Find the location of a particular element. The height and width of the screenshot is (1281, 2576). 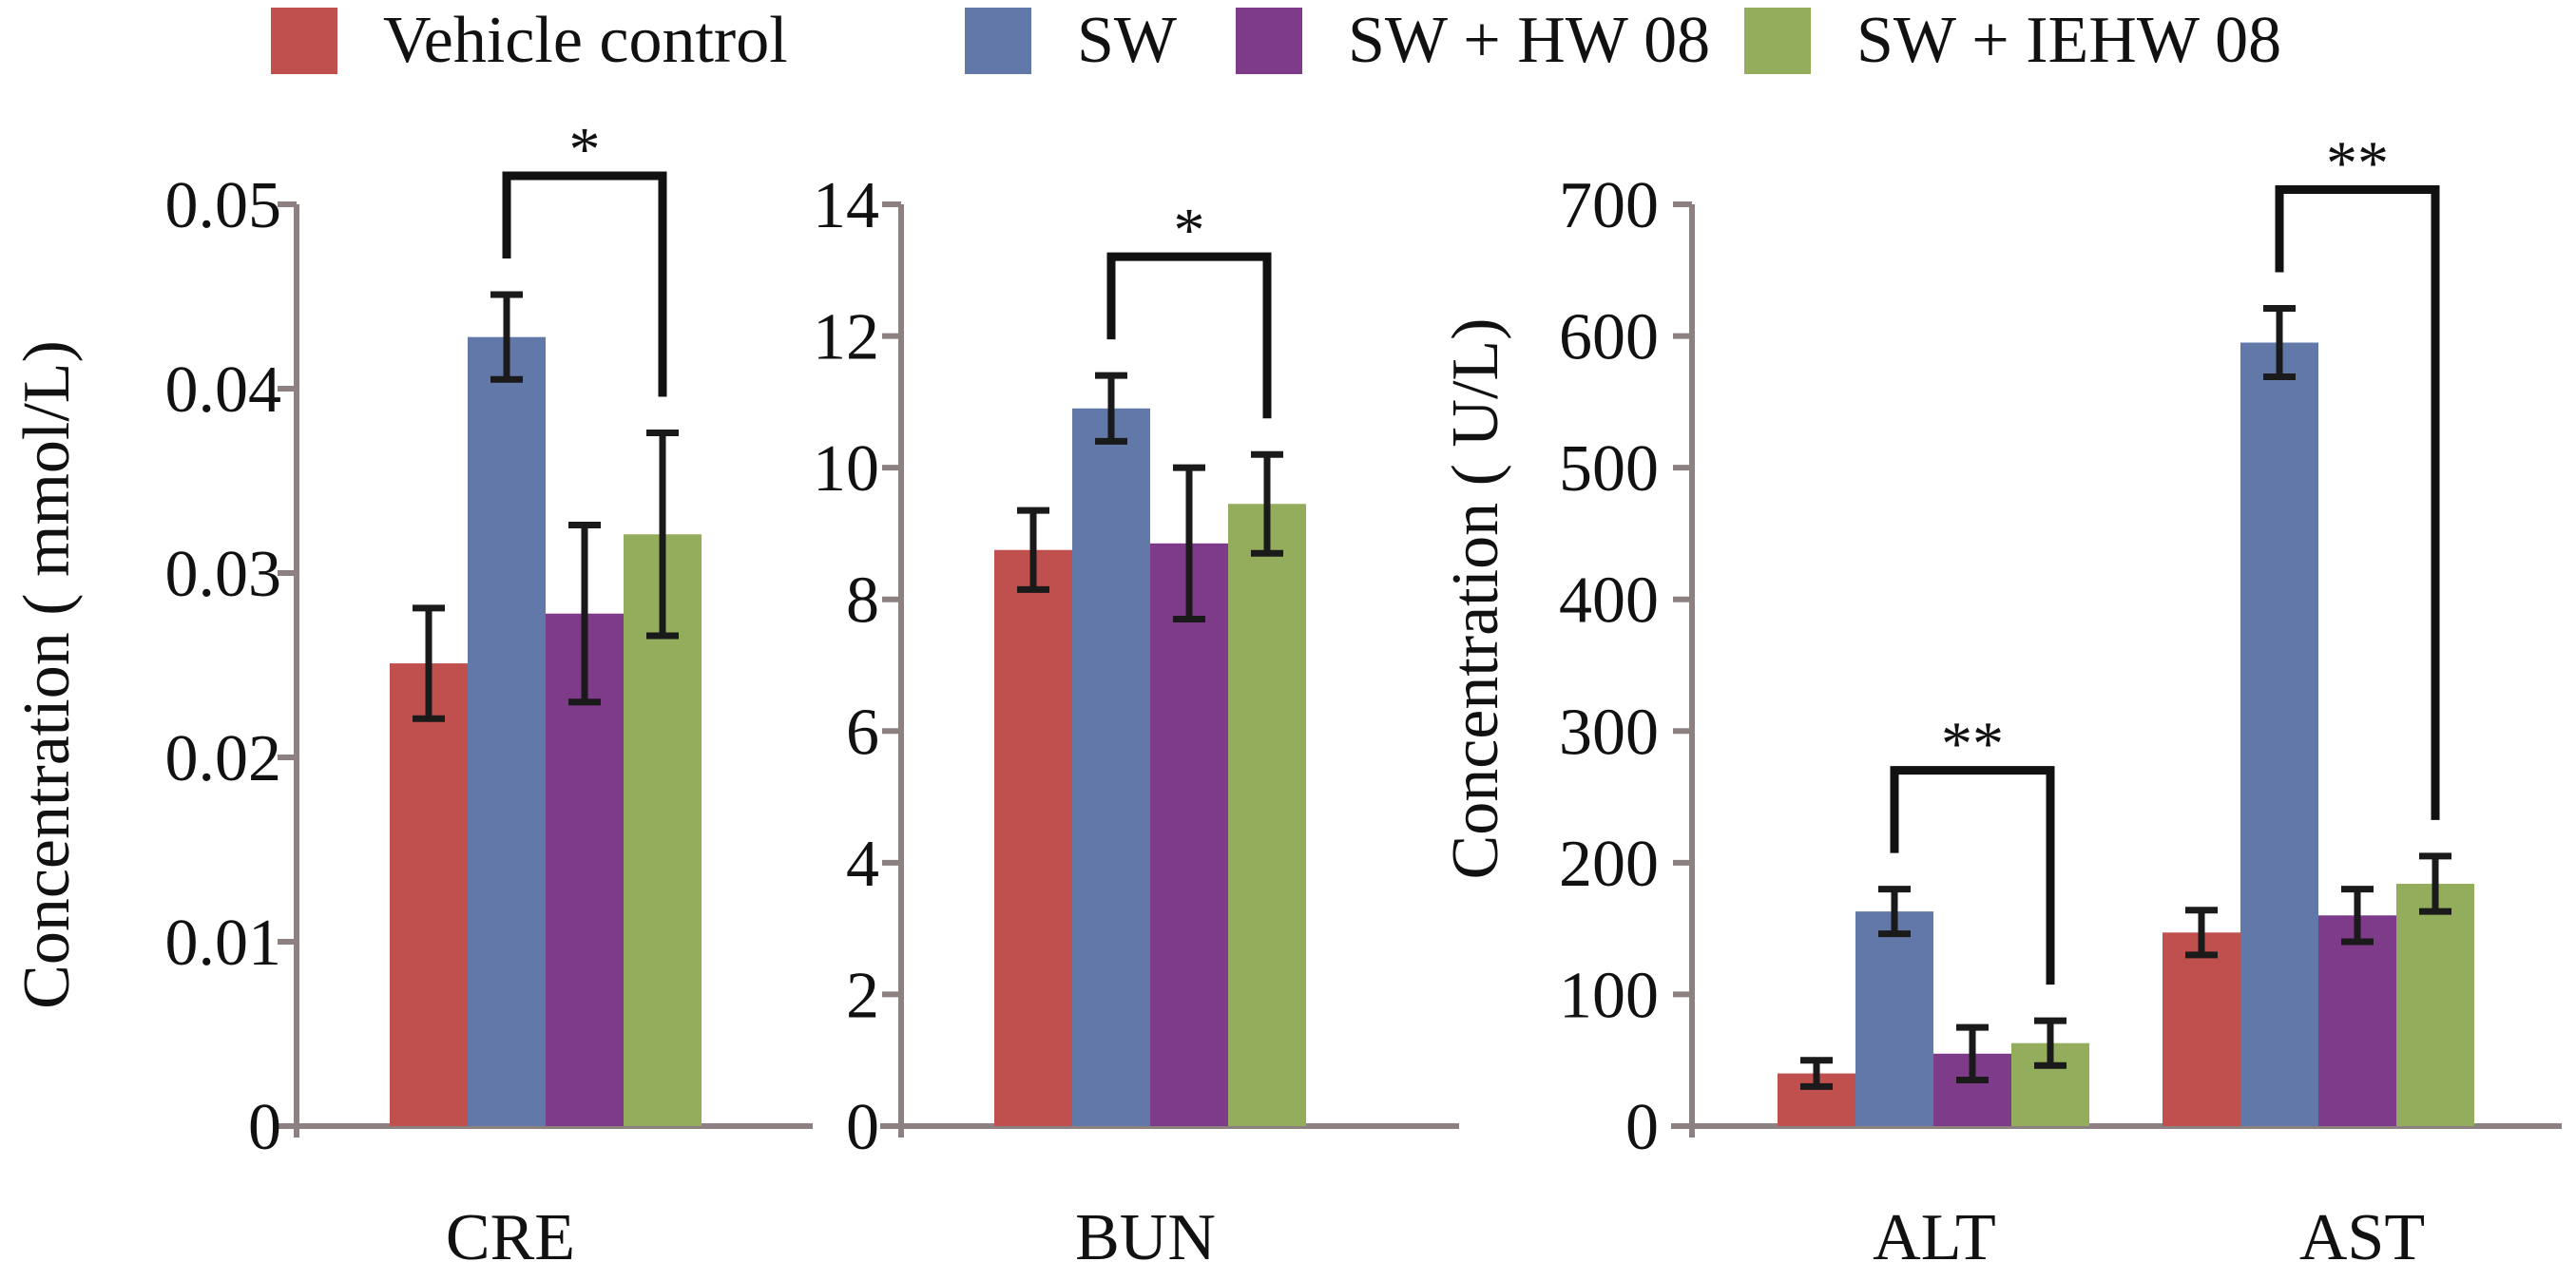

error-bar-alt-sw is located at coordinates (1895, 912).